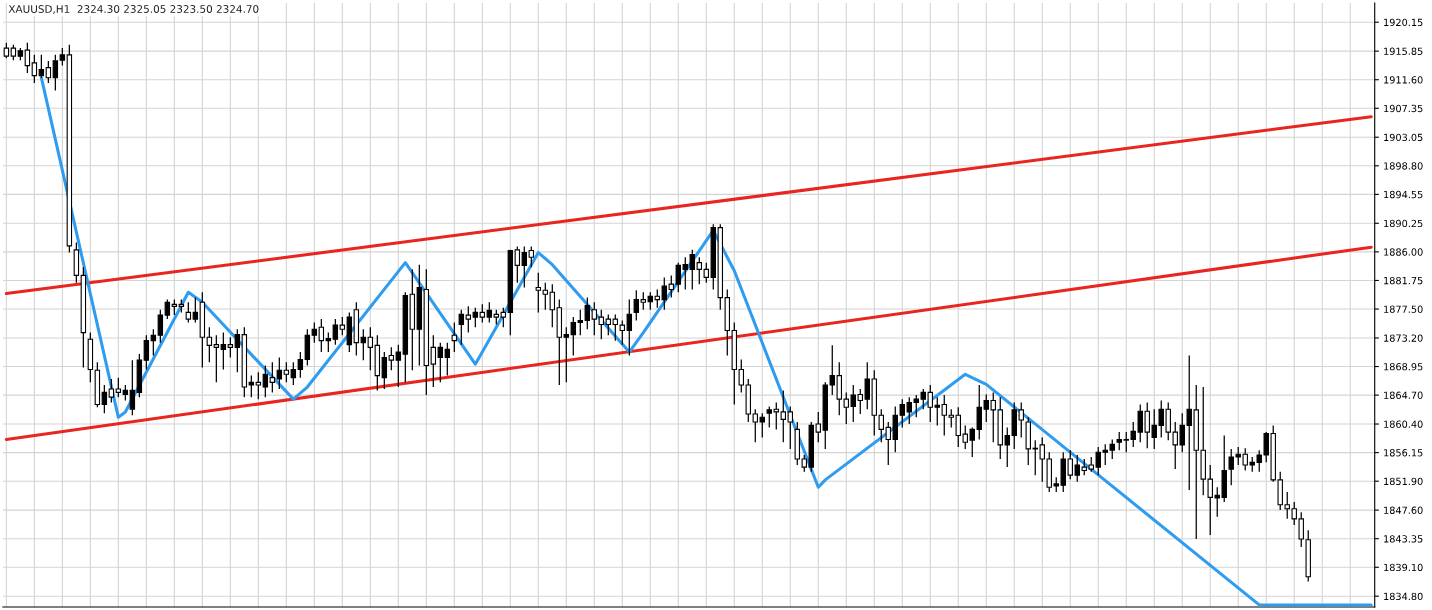  I want to click on y-tick-label: 1868.95, so click(1403, 367).